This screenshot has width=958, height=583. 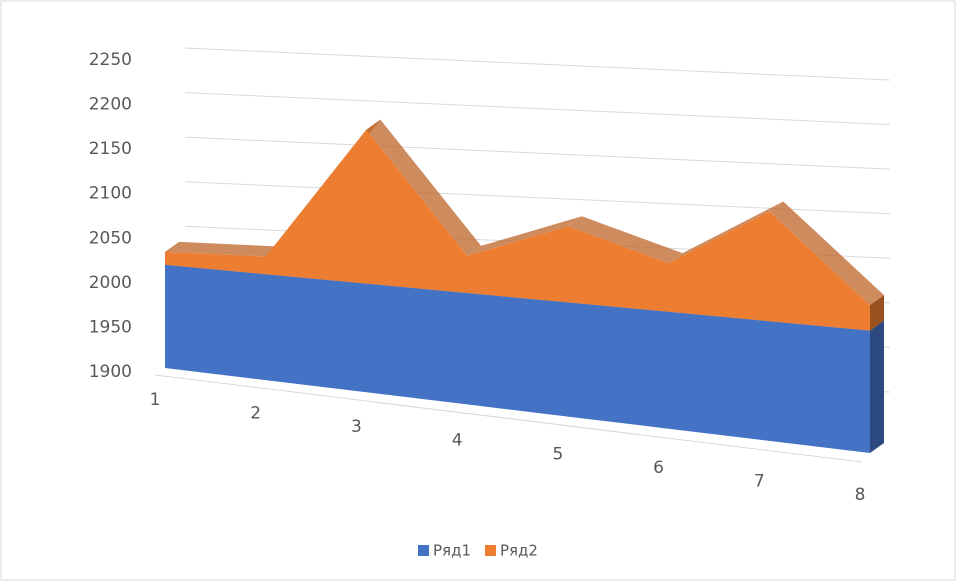 What do you see at coordinates (759, 481) in the screenshot?
I see `x-tick-label: 7` at bounding box center [759, 481].